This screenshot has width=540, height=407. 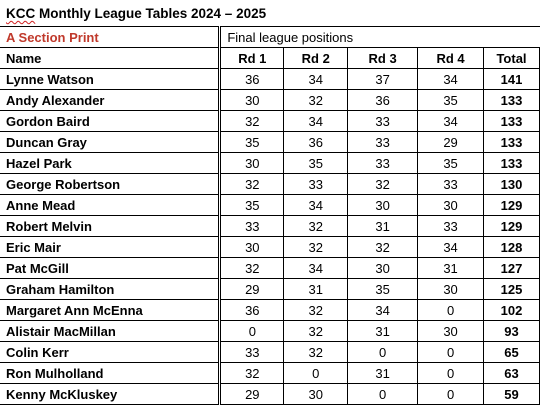 I want to click on header-name: Name, so click(x=111, y=58).